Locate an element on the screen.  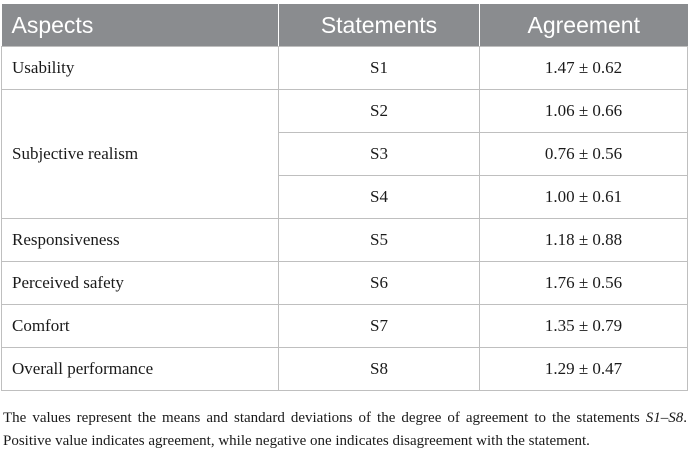
agreement-cell: 1.06 ± 0.66 is located at coordinates (583, 111).